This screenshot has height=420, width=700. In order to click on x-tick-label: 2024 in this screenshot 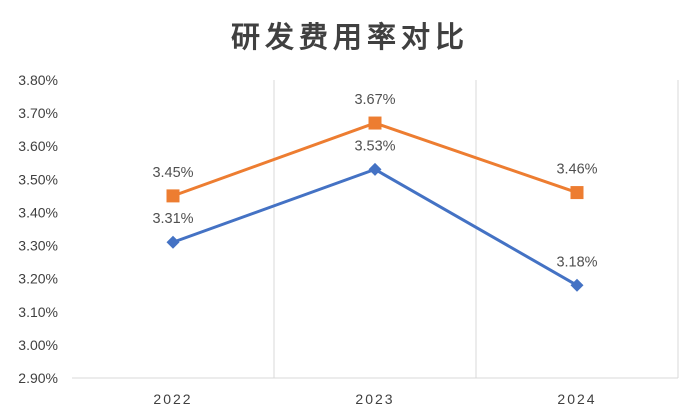, I will do `click(576, 399)`.